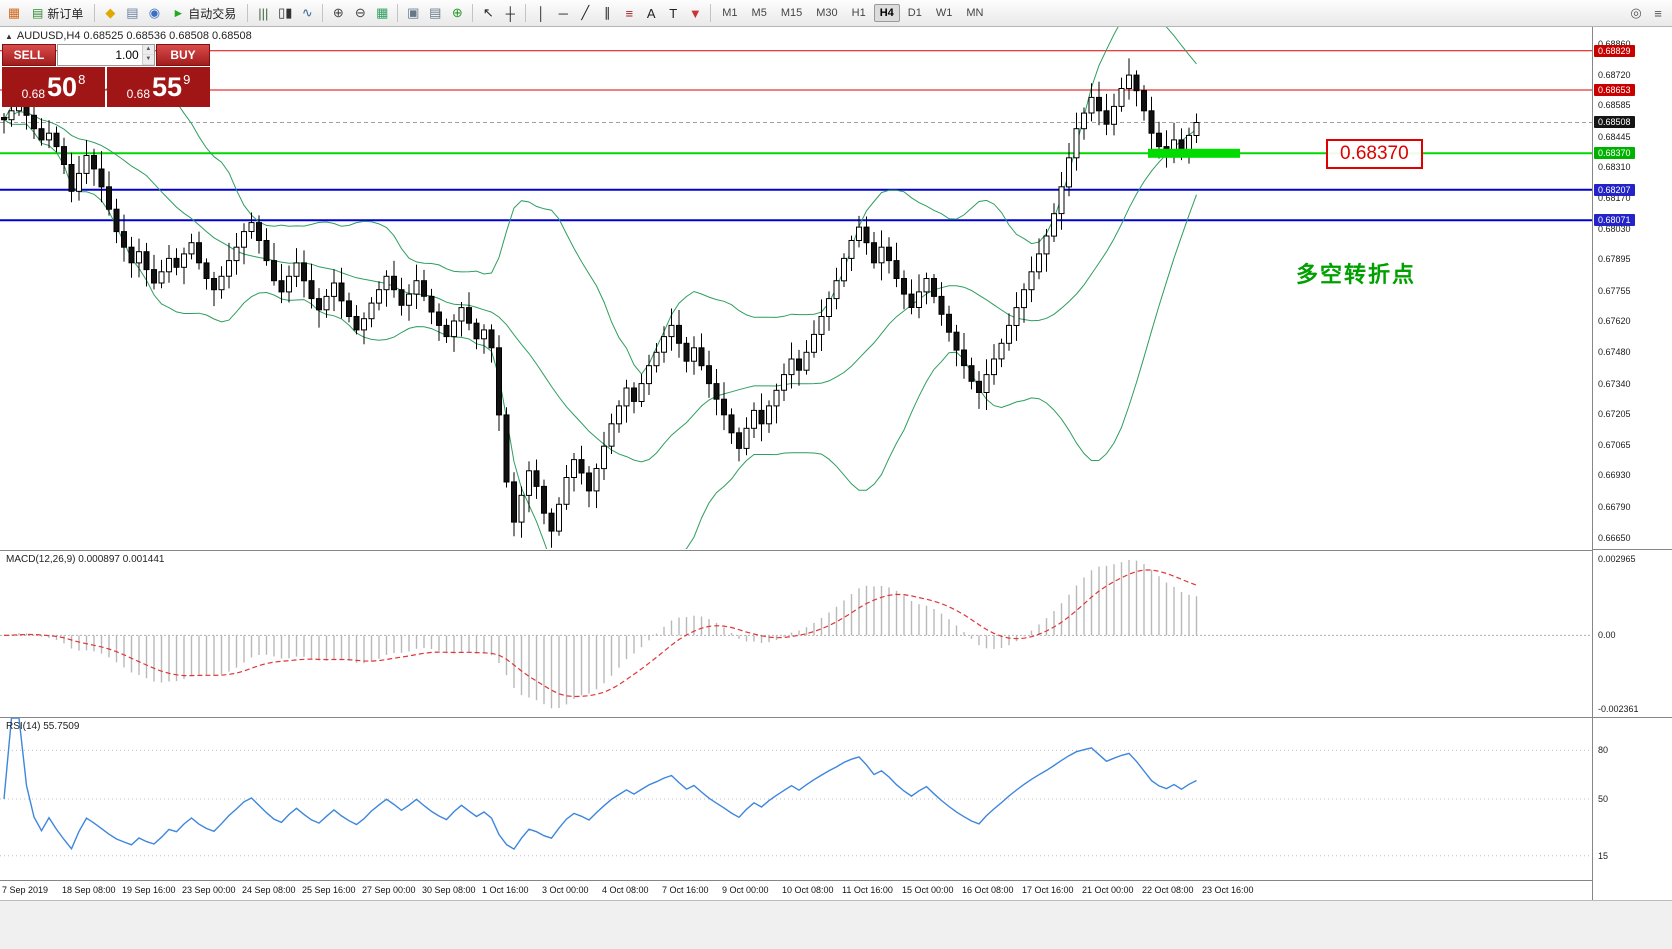 This screenshot has height=949, width=1672. What do you see at coordinates (1614, 43) in the screenshot?
I see `price-tick: 0.68860` at bounding box center [1614, 43].